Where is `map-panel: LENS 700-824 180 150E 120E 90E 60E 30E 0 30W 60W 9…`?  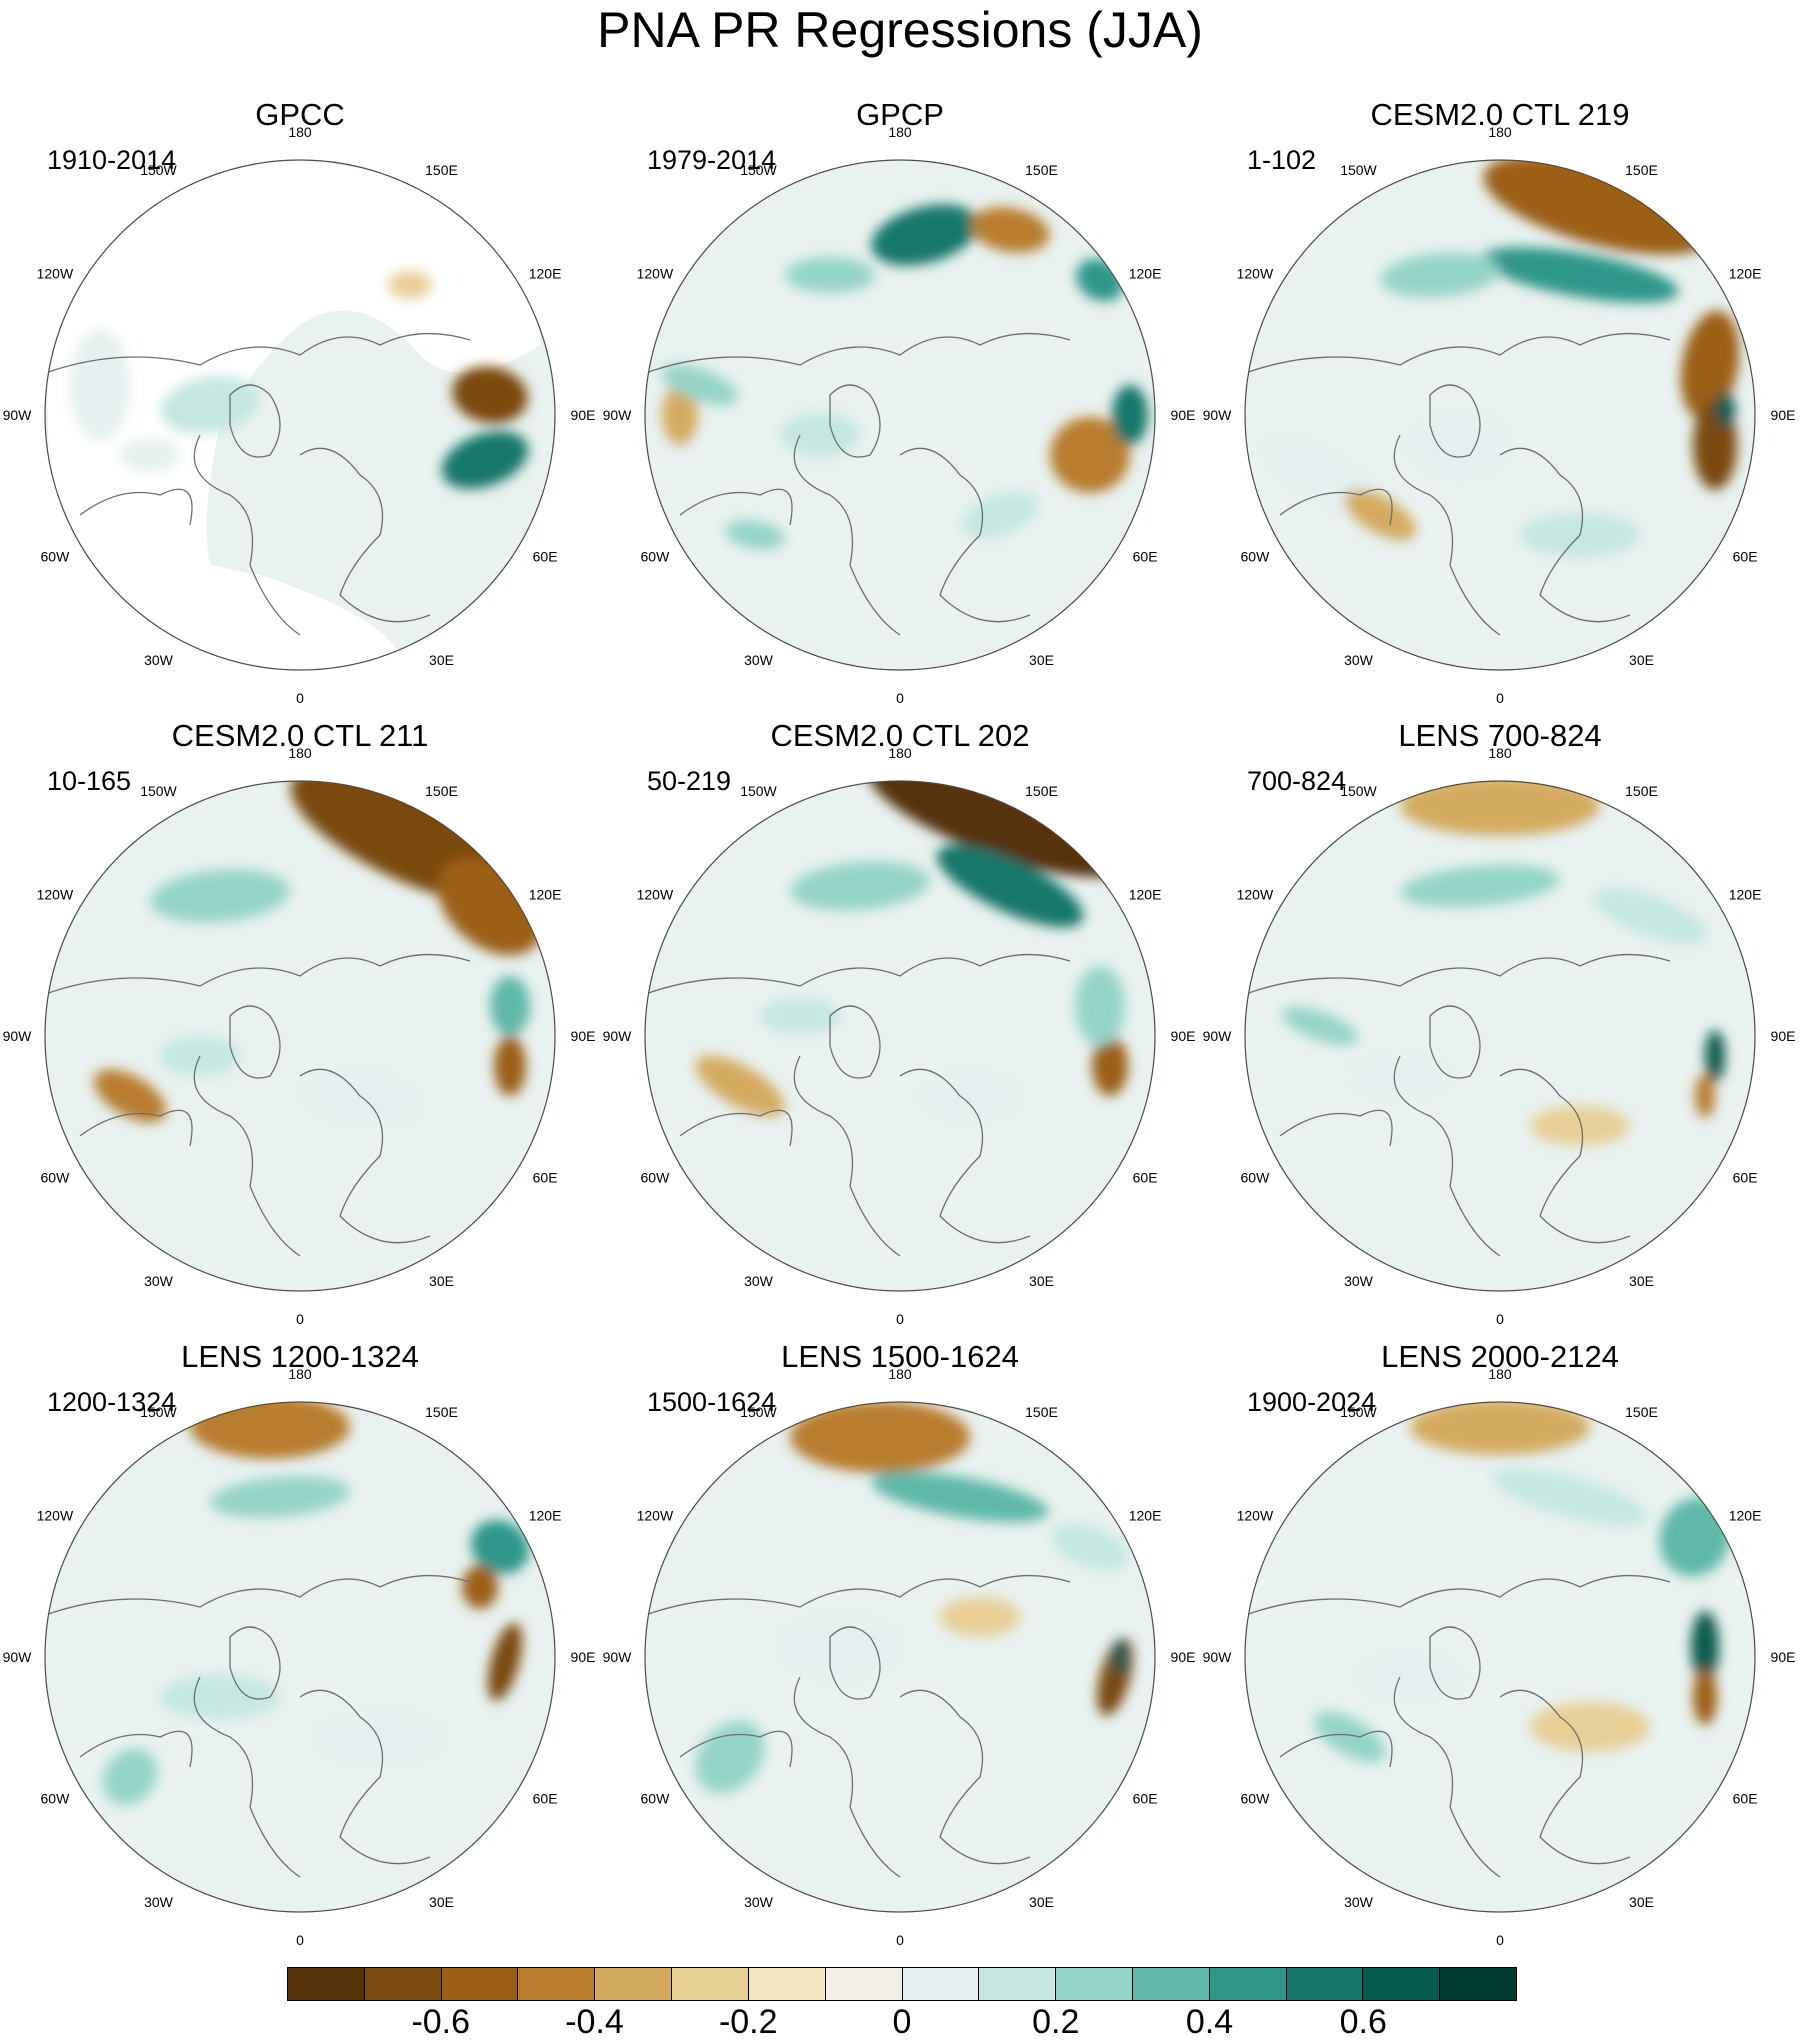
map-panel: LENS 700-824 180 150E 120E 90E 60E 30E 0 30W 60W 9… is located at coordinates (1500, 1026).